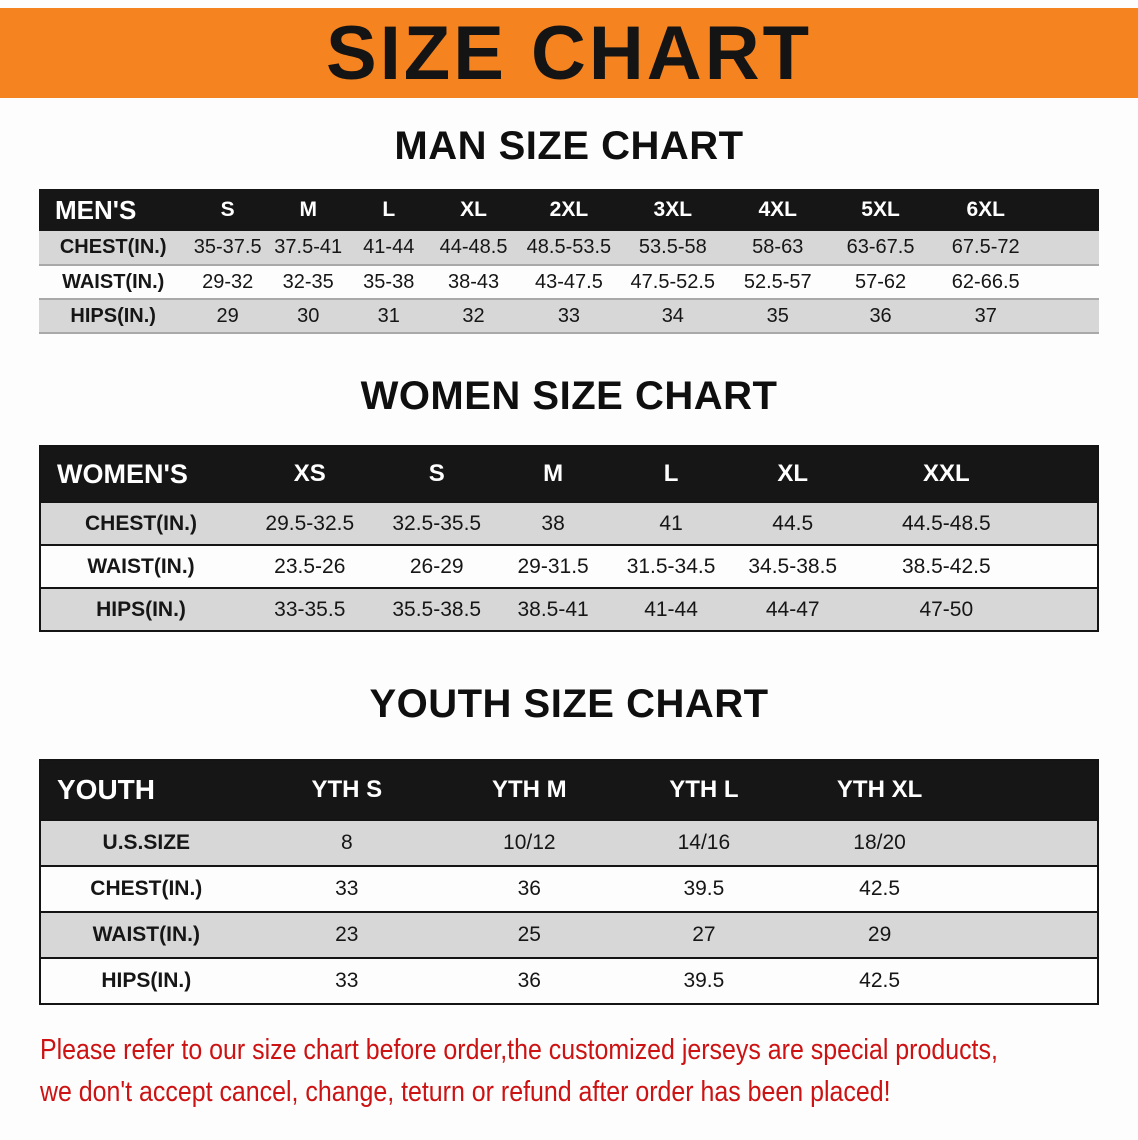 This screenshot has height=1140, width=1138. Describe the element at coordinates (777, 315) in the screenshot. I see `size-value-cell: 35` at that location.